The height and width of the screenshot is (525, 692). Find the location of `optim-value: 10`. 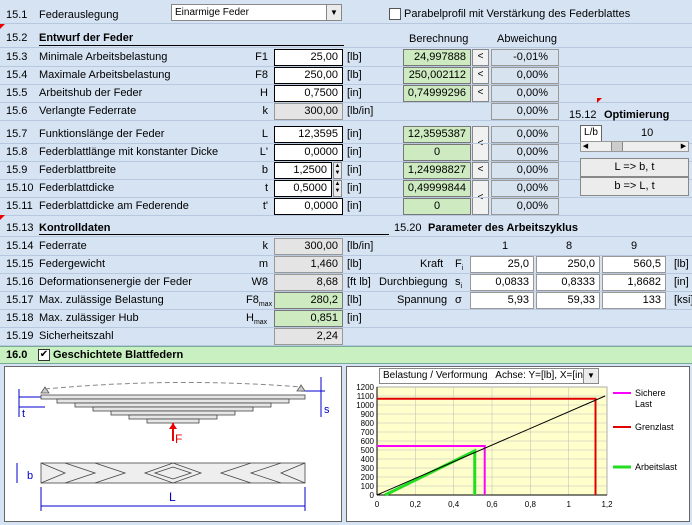

optim-value: 10 is located at coordinates (647, 133).